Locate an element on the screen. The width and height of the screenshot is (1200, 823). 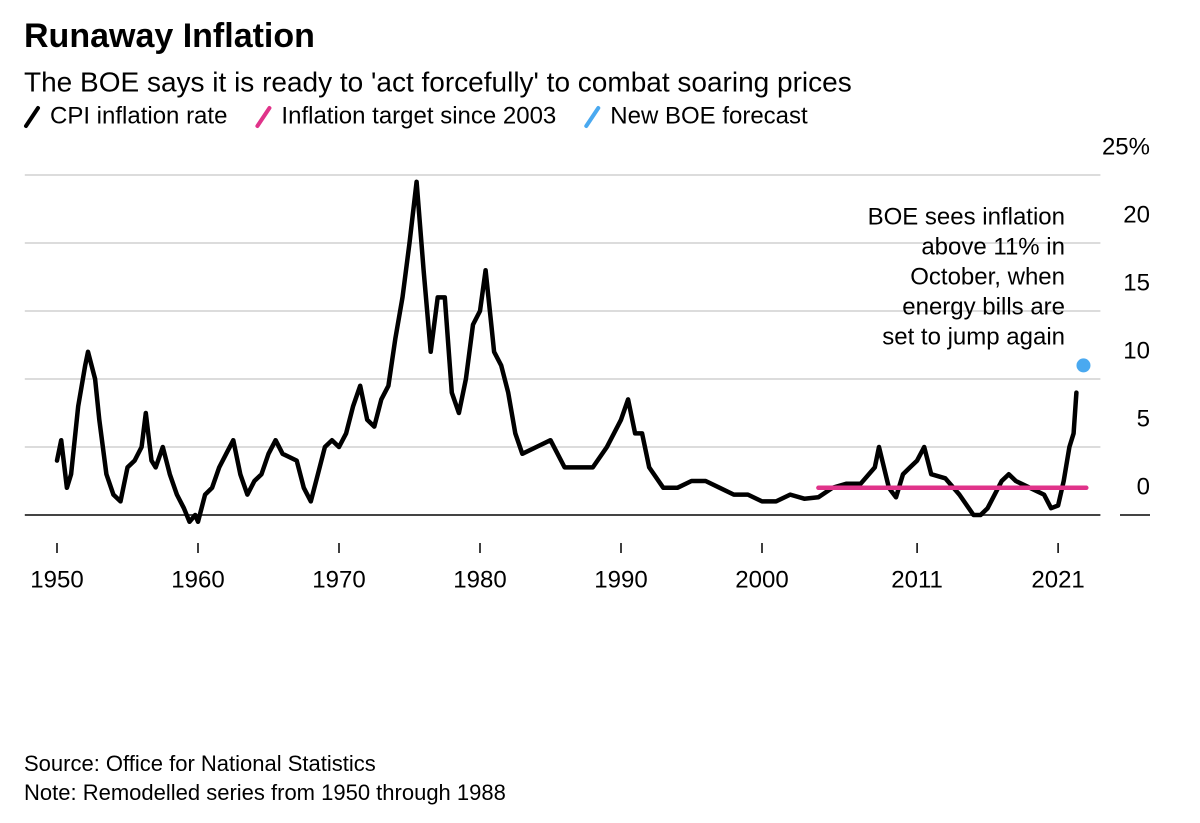
y-tick-label: 15 is located at coordinates (1136, 282).